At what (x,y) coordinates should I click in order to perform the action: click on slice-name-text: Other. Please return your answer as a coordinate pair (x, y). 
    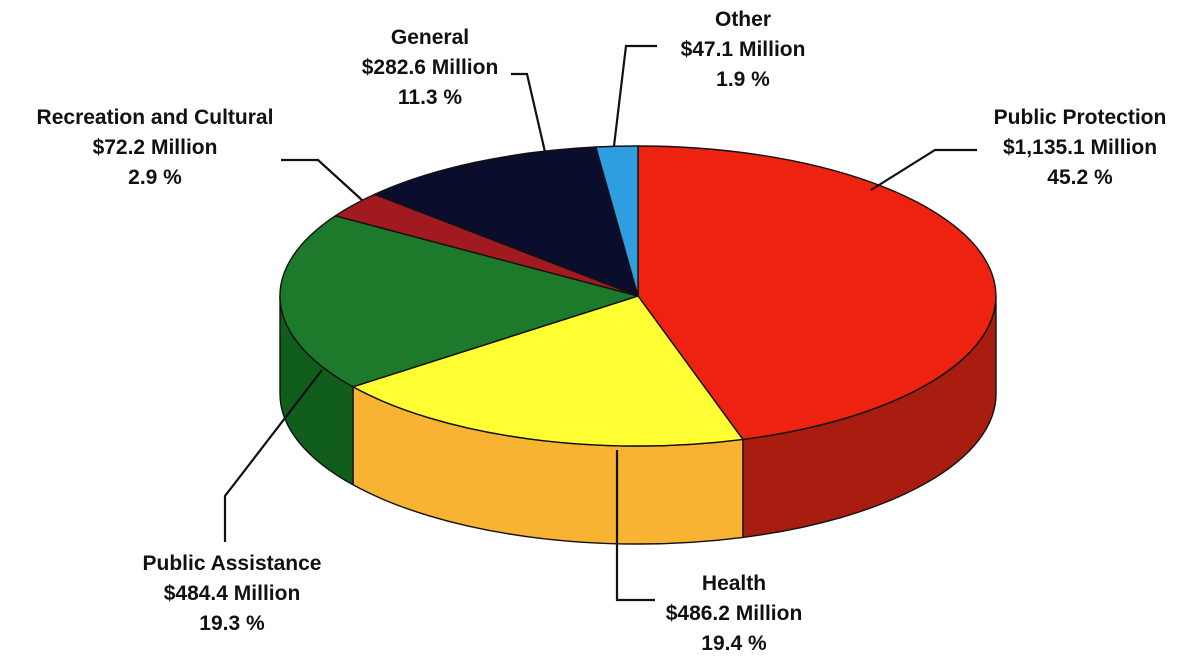
    Looking at the image, I should click on (743, 19).